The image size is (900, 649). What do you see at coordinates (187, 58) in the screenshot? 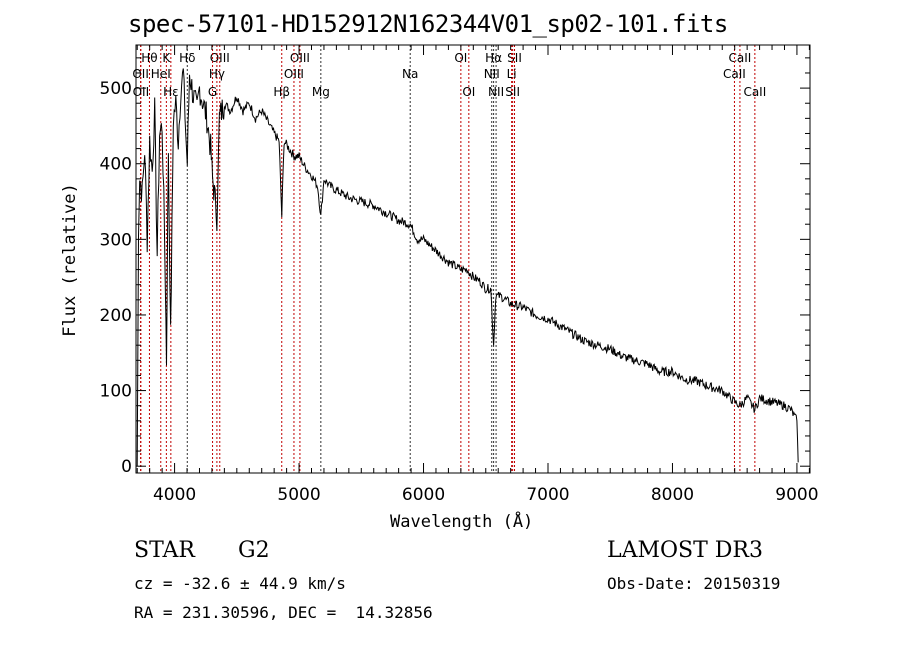
I see `line-label: Hδ` at bounding box center [187, 58].